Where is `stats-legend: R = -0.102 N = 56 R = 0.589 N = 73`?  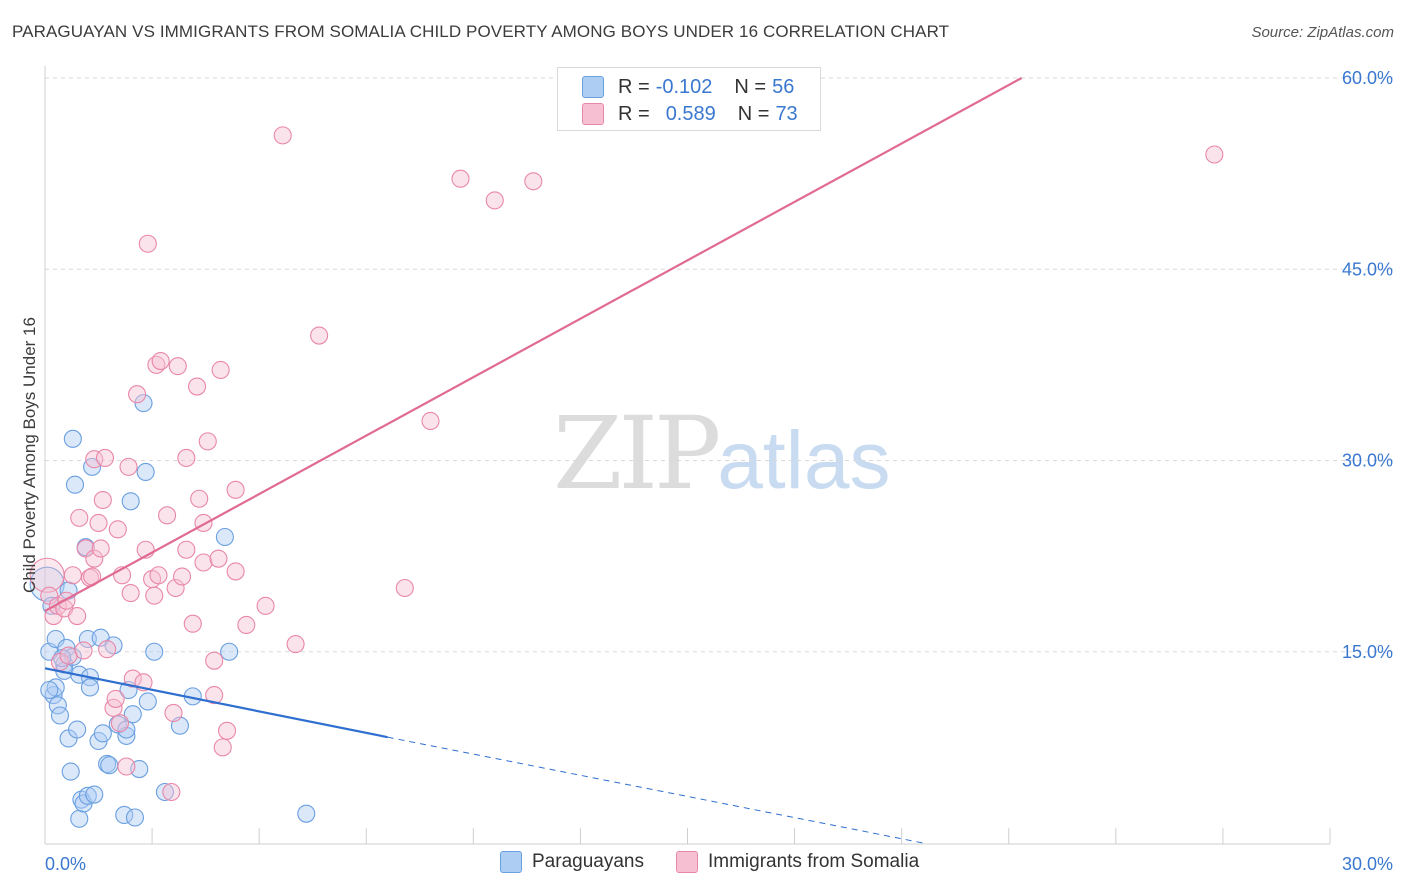
stats-legend: R = -0.102 N = 56 R = 0.589 N = 73 is located at coordinates (689, 99).